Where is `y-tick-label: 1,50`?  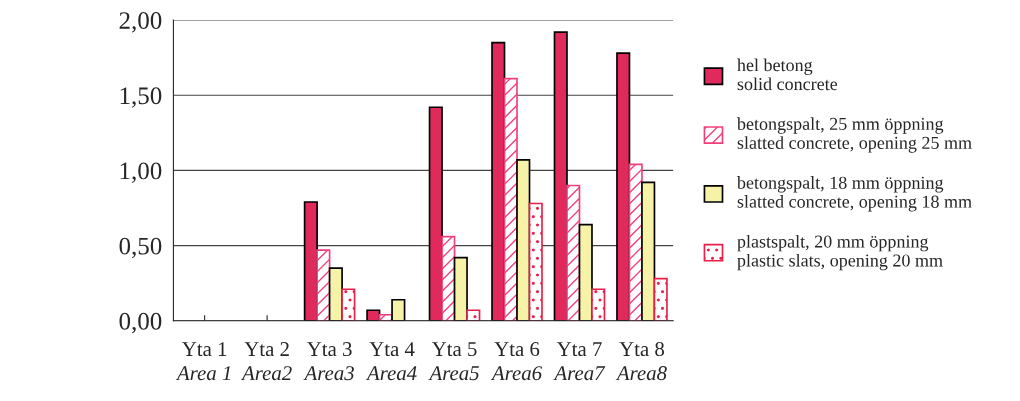
y-tick-label: 1,50 is located at coordinates (141, 97).